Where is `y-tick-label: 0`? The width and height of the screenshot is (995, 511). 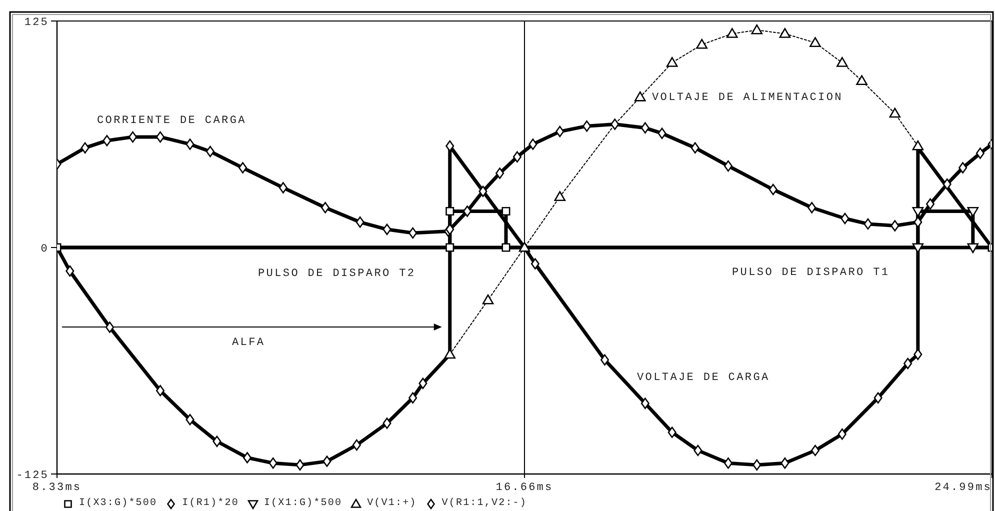 y-tick-label: 0 is located at coordinates (44, 250).